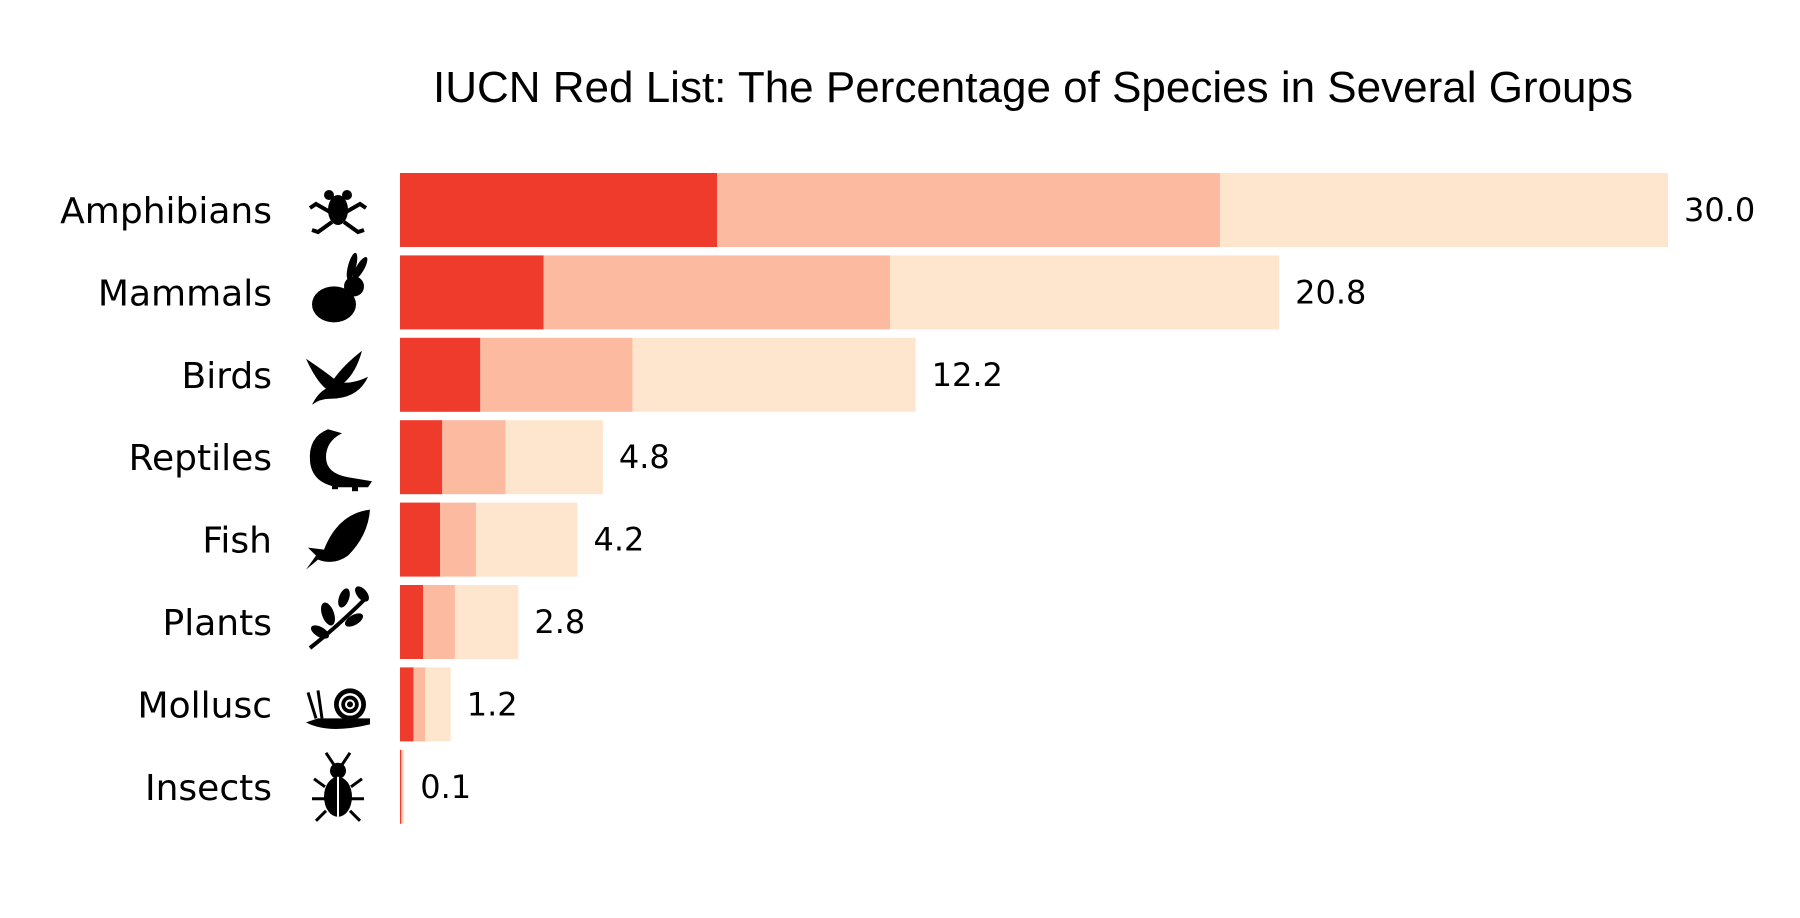 This screenshot has height=918, width=1800. Describe the element at coordinates (185, 293) in the screenshot. I see `category-label: Mammals` at that location.